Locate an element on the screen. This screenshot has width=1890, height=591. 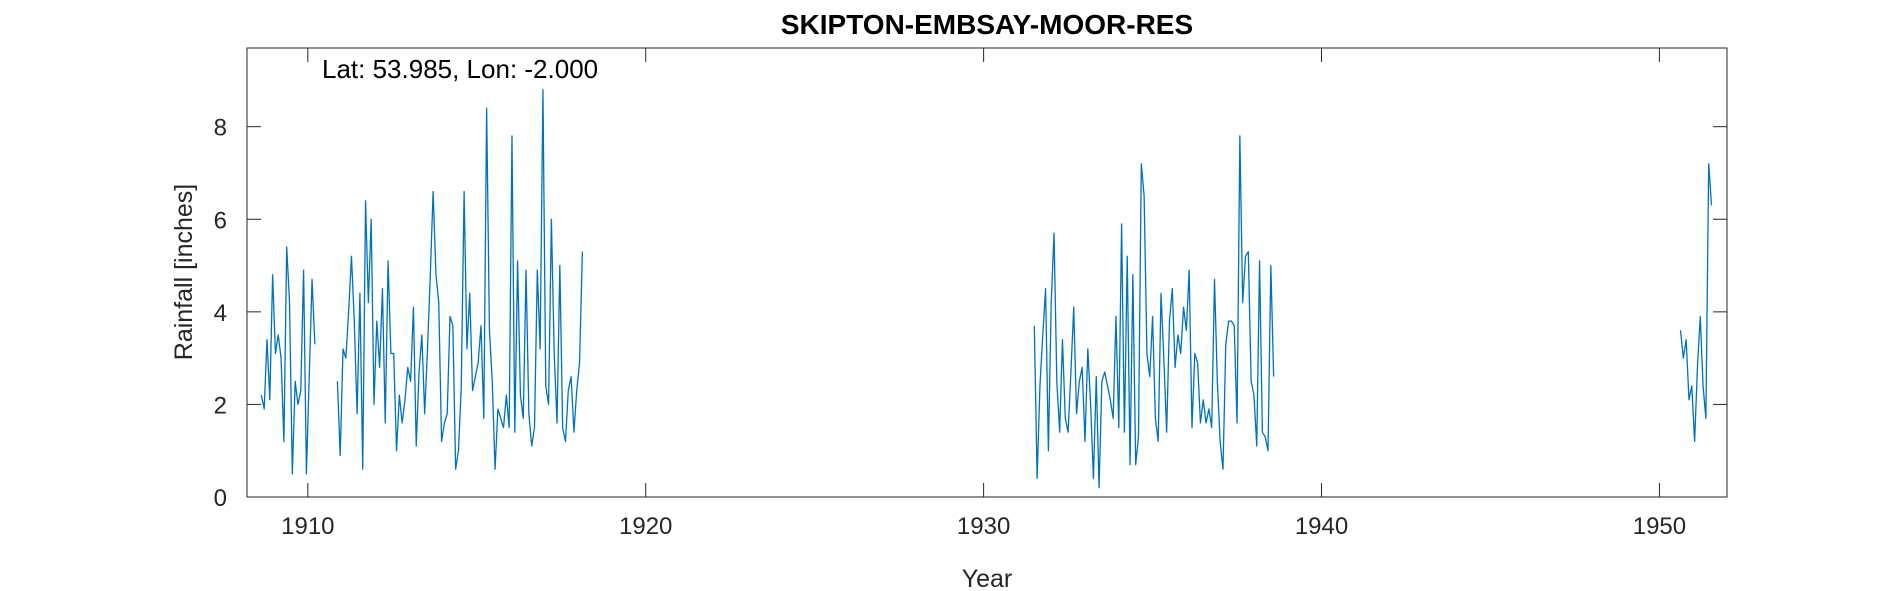
x-tick-label: 1910 is located at coordinates (307, 526).